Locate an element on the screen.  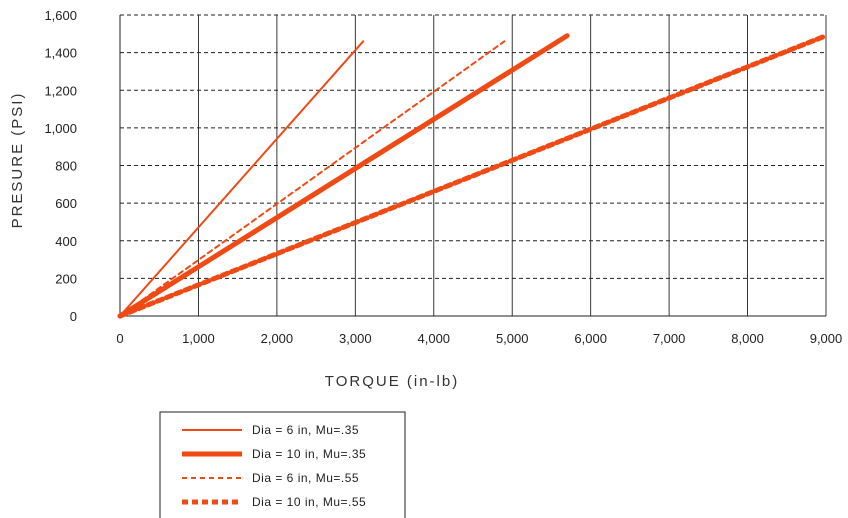
y-tick-label: 600 is located at coordinates (66, 203).